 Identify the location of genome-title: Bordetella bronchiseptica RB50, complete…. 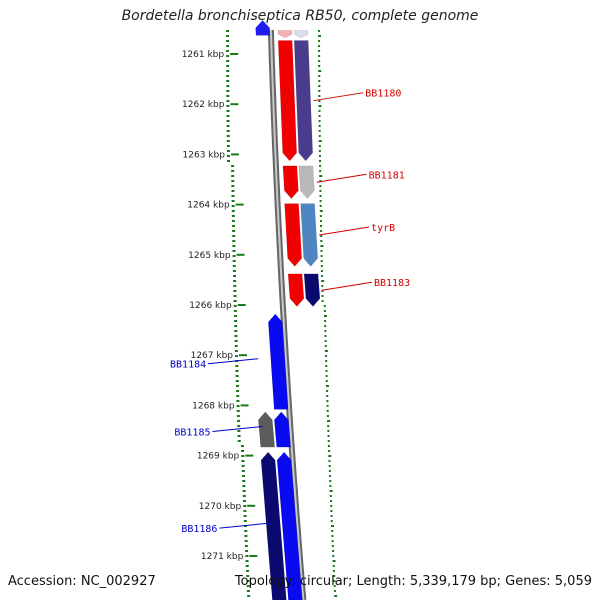
(300, 16).